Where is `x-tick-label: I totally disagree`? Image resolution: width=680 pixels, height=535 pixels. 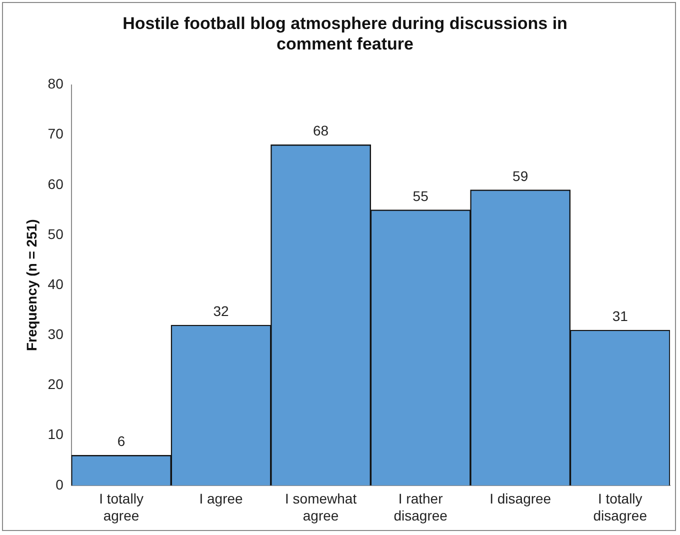
x-tick-label: I totally disagree is located at coordinates (620, 507).